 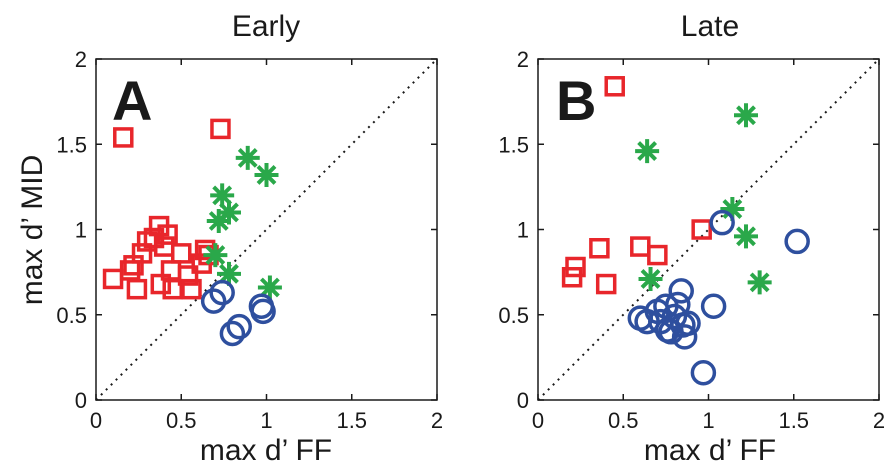 I want to click on panel-title-late: Late, so click(x=710, y=26).